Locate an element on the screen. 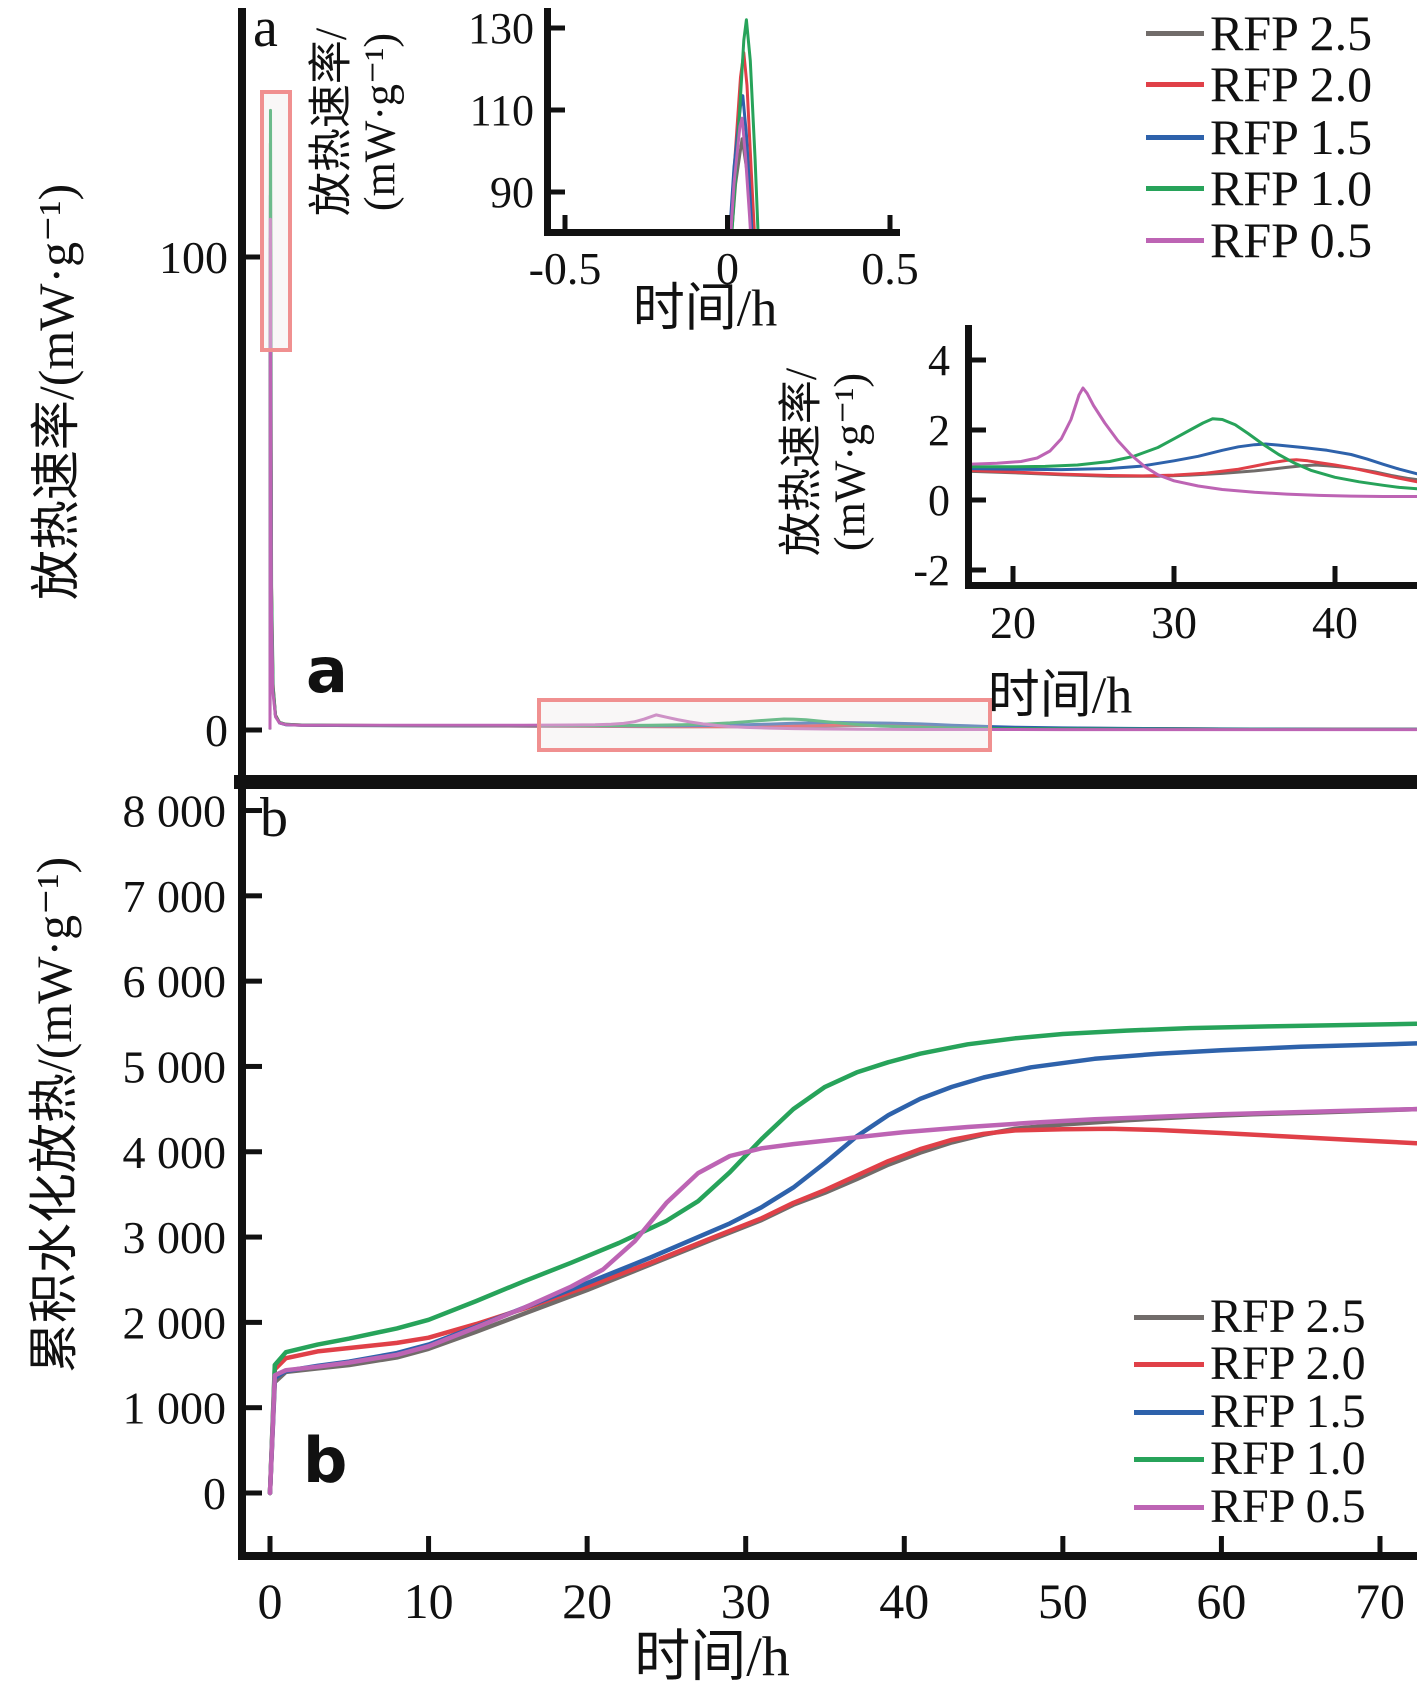 The image size is (1417, 1708). y-tick-label: 2 is located at coordinates (939, 430).